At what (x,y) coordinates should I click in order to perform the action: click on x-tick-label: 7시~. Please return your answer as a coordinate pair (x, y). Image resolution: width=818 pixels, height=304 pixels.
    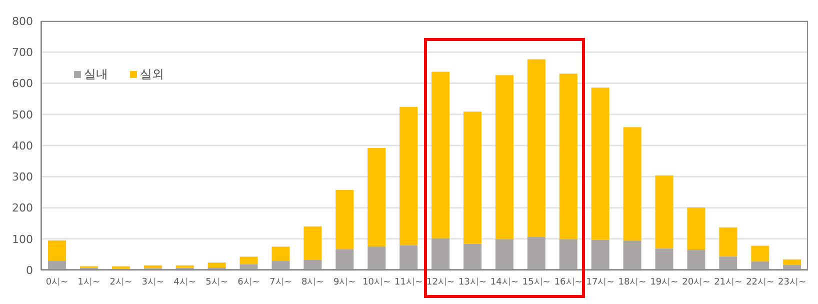
    Looking at the image, I should click on (281, 282).